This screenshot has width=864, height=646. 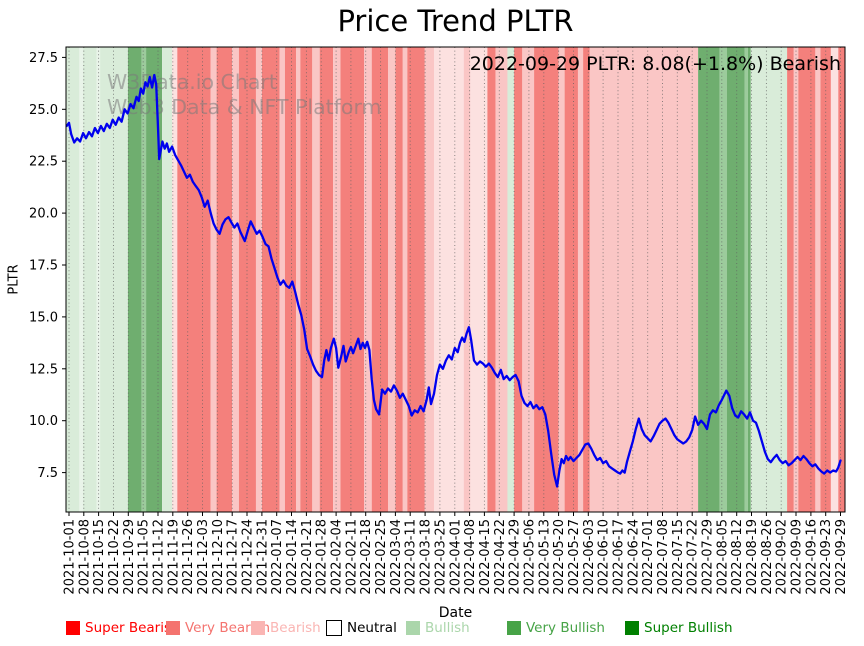 I want to click on legend-label: Super Bearish, so click(x=132, y=628).